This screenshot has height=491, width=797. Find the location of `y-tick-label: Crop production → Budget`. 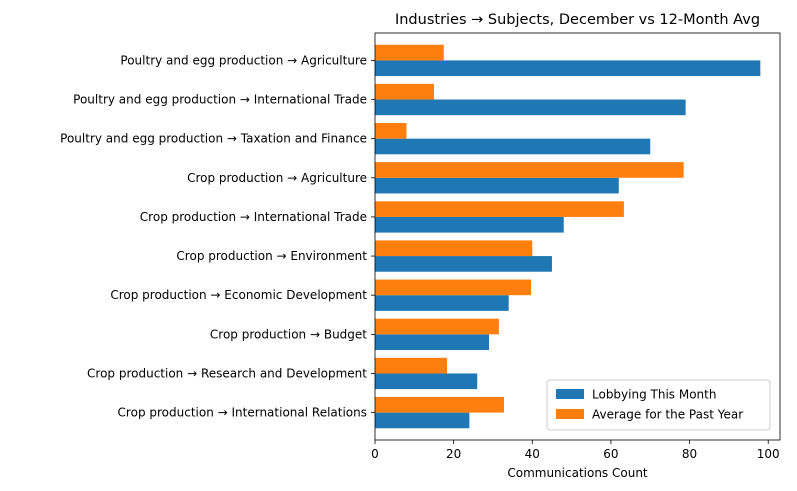

y-tick-label: Crop production → Budget is located at coordinates (288, 334).